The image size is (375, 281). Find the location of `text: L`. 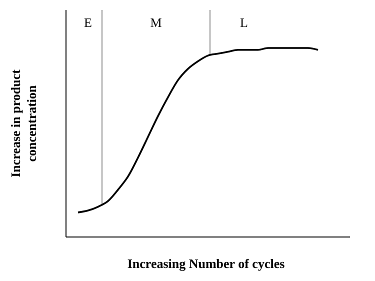

text: L is located at coordinates (244, 22).